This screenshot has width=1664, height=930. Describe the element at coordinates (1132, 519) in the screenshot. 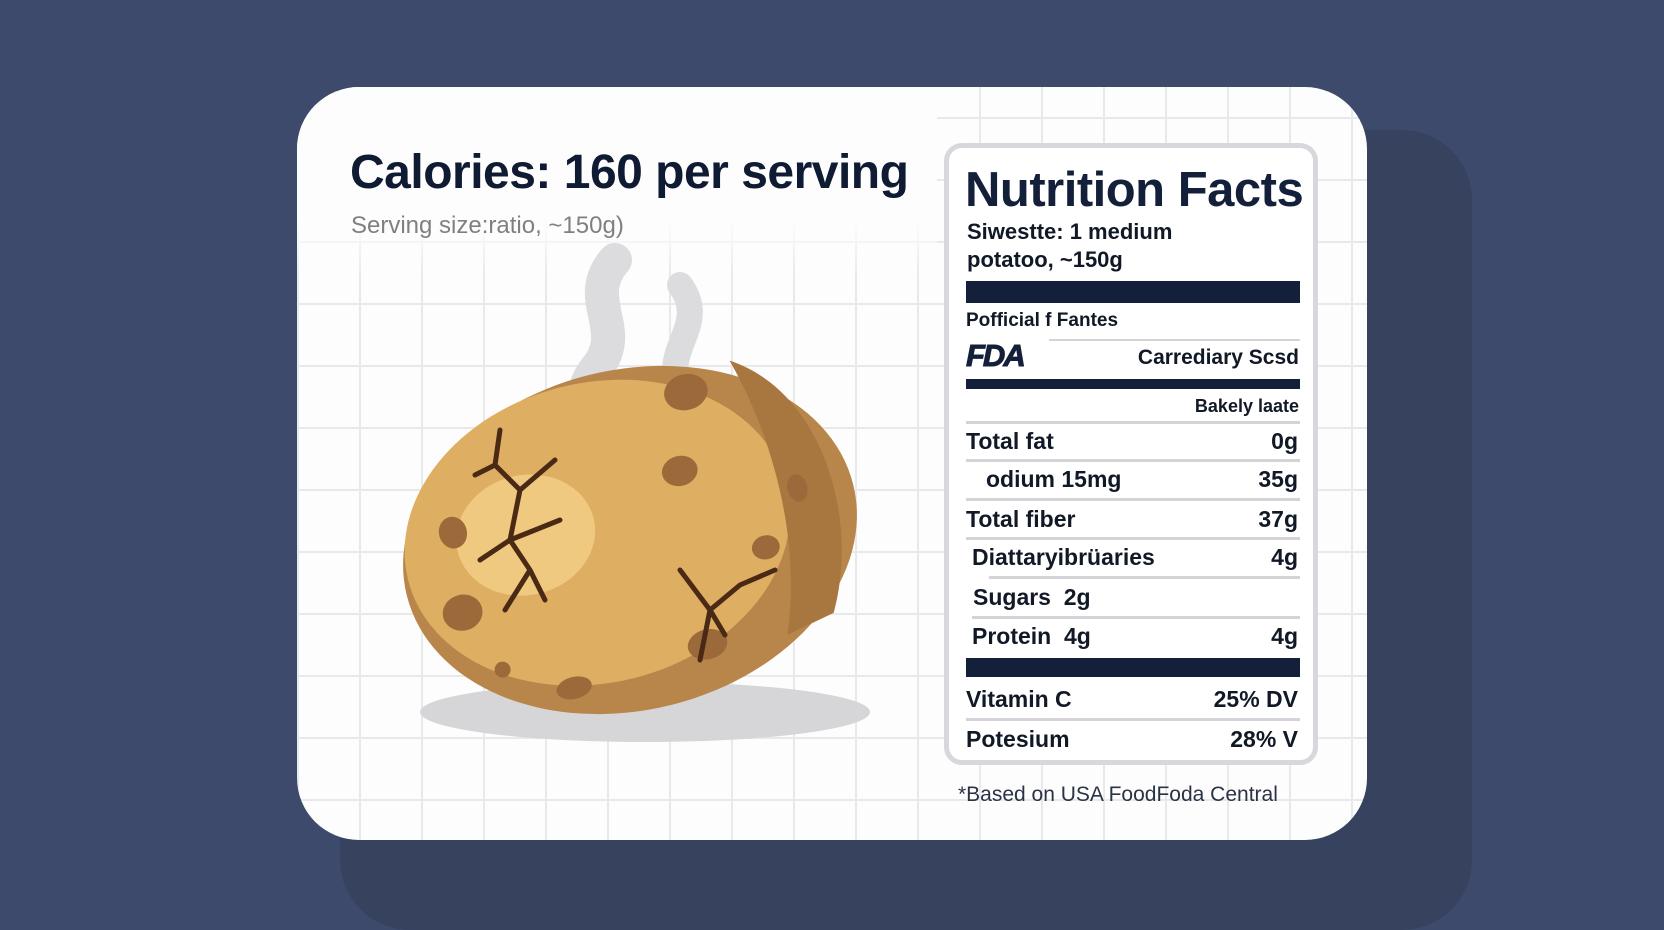

I see `nutrient-row: Total fiber 37g` at that location.